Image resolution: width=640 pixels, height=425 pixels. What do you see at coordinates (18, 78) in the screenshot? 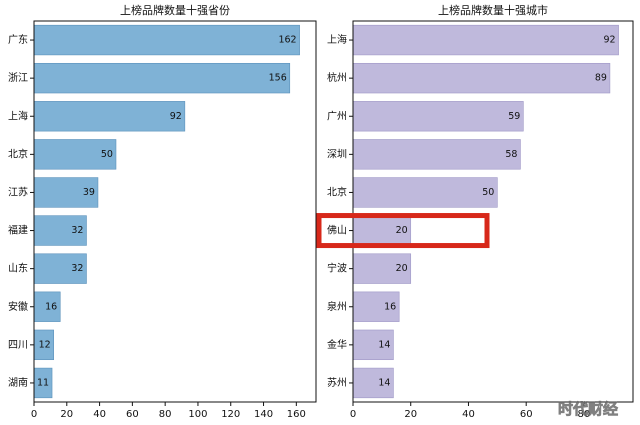
I see `left-category-label-1: 浙江` at bounding box center [18, 78].